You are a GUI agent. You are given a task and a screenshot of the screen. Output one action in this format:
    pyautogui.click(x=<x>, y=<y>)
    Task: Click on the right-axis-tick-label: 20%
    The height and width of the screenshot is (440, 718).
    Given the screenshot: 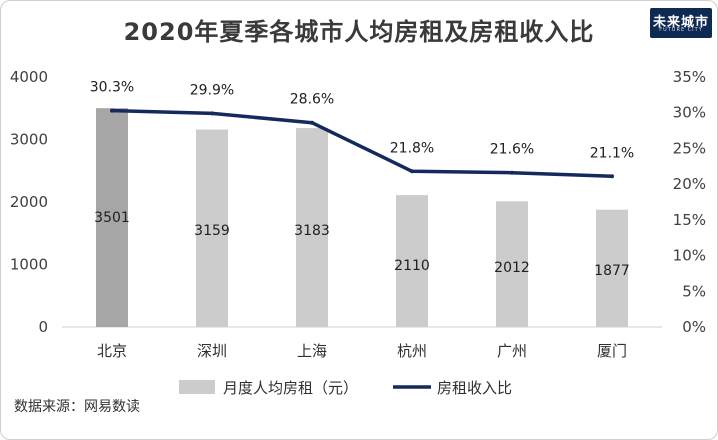 What is the action you would take?
    pyautogui.click(x=689, y=184)
    